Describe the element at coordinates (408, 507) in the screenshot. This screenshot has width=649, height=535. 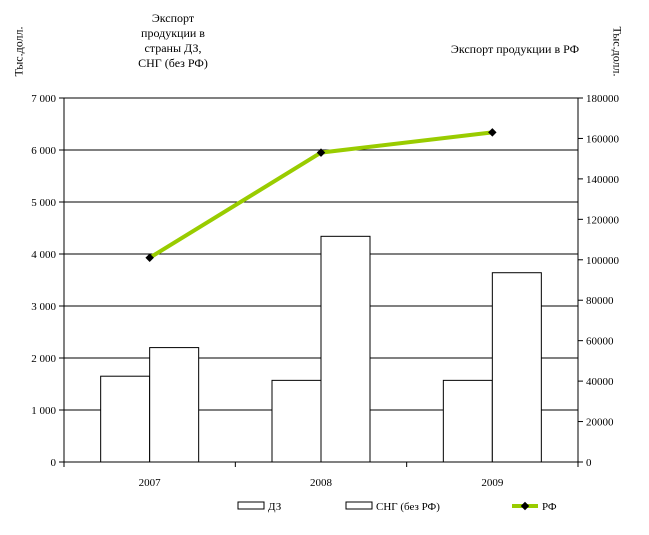
I see `legend-label: СНГ (без РФ)` at that location.